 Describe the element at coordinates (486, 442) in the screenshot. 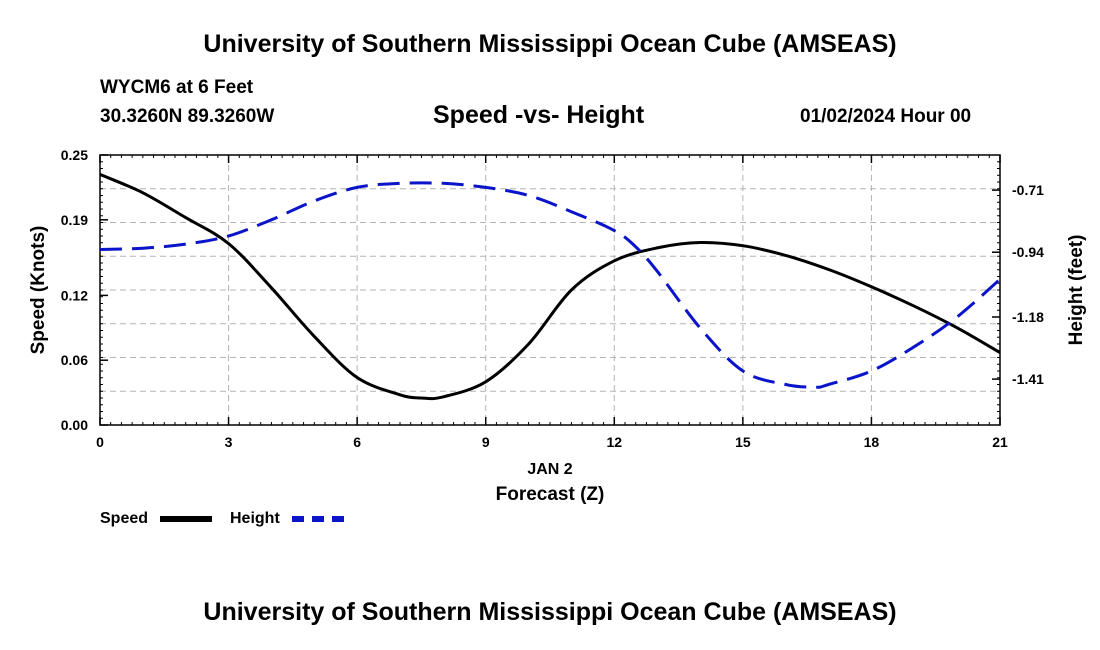

I see `x-tick-label: 9` at that location.